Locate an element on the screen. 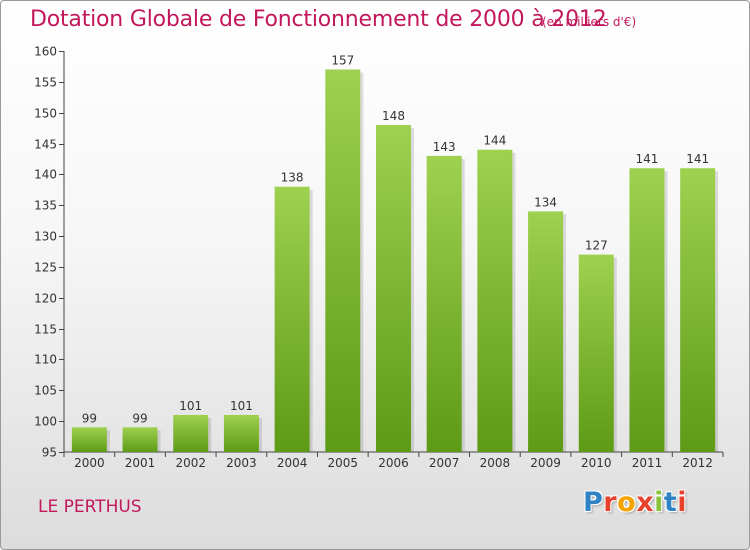 This screenshot has height=550, width=750. bar-2001 is located at coordinates (140, 439).